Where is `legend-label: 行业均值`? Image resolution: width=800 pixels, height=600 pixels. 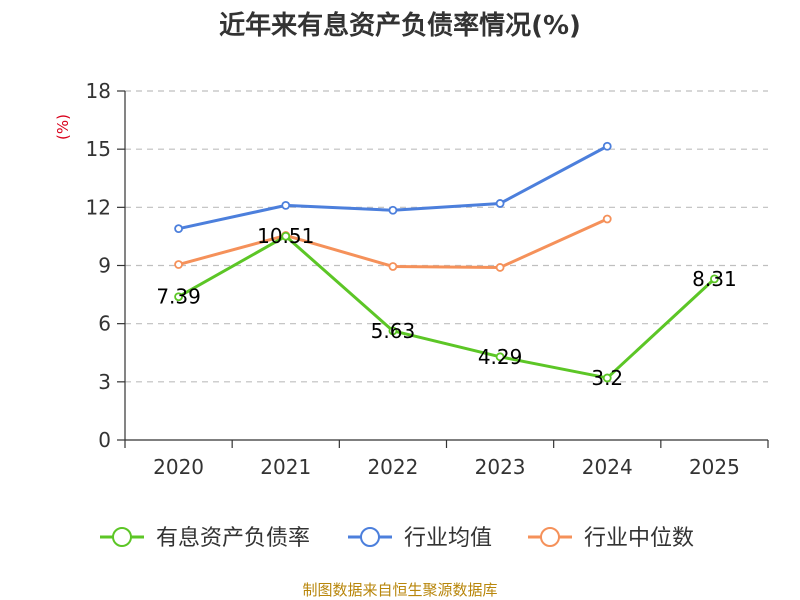
legend-label: 行业均值 is located at coordinates (448, 538).